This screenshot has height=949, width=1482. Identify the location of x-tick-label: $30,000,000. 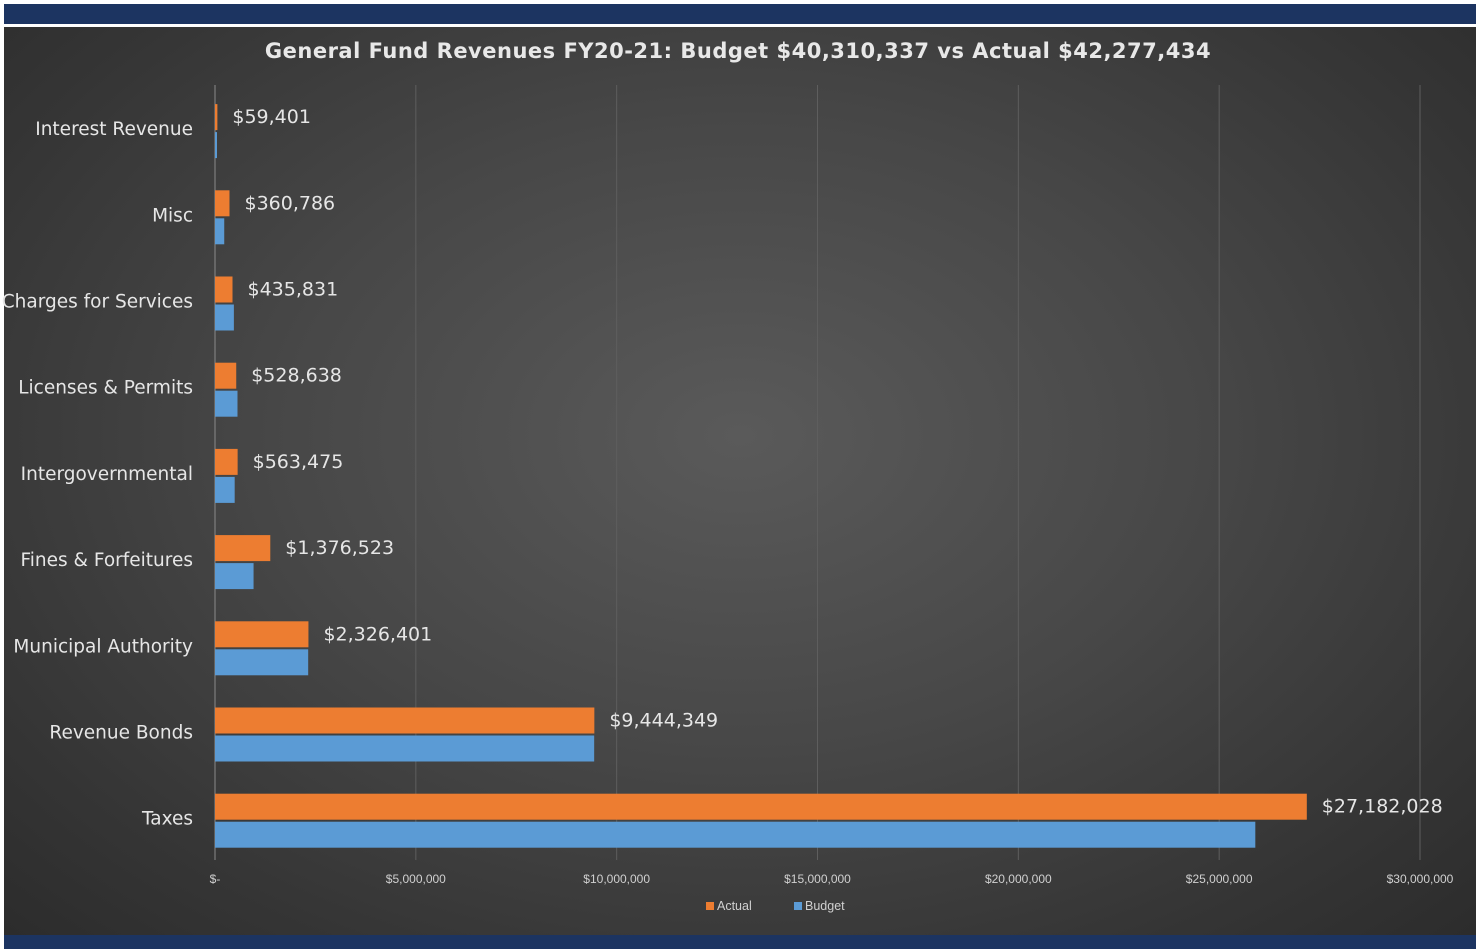
(1420, 879).